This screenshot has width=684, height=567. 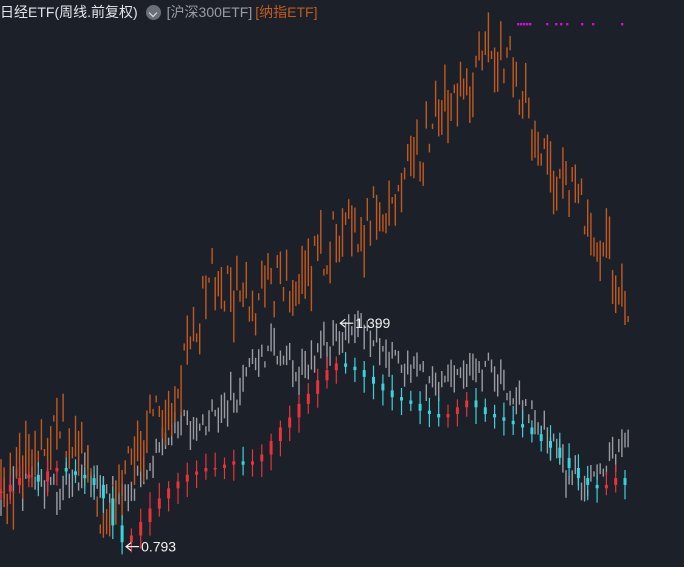 What do you see at coordinates (158, 547) in the screenshot?
I see `low-price-label: 0.793` at bounding box center [158, 547].